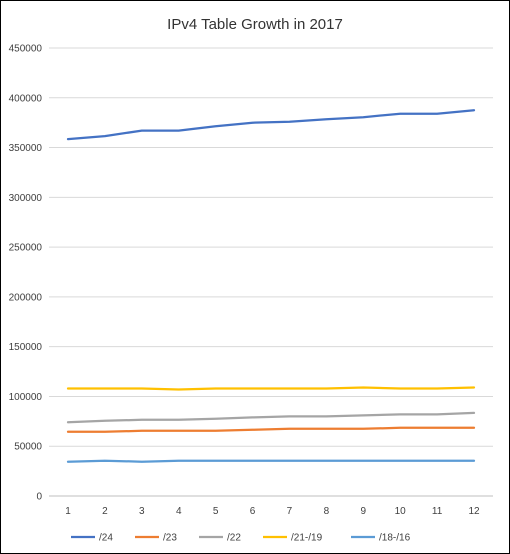  Describe the element at coordinates (170, 538) in the screenshot. I see `legend-label: /23` at that location.